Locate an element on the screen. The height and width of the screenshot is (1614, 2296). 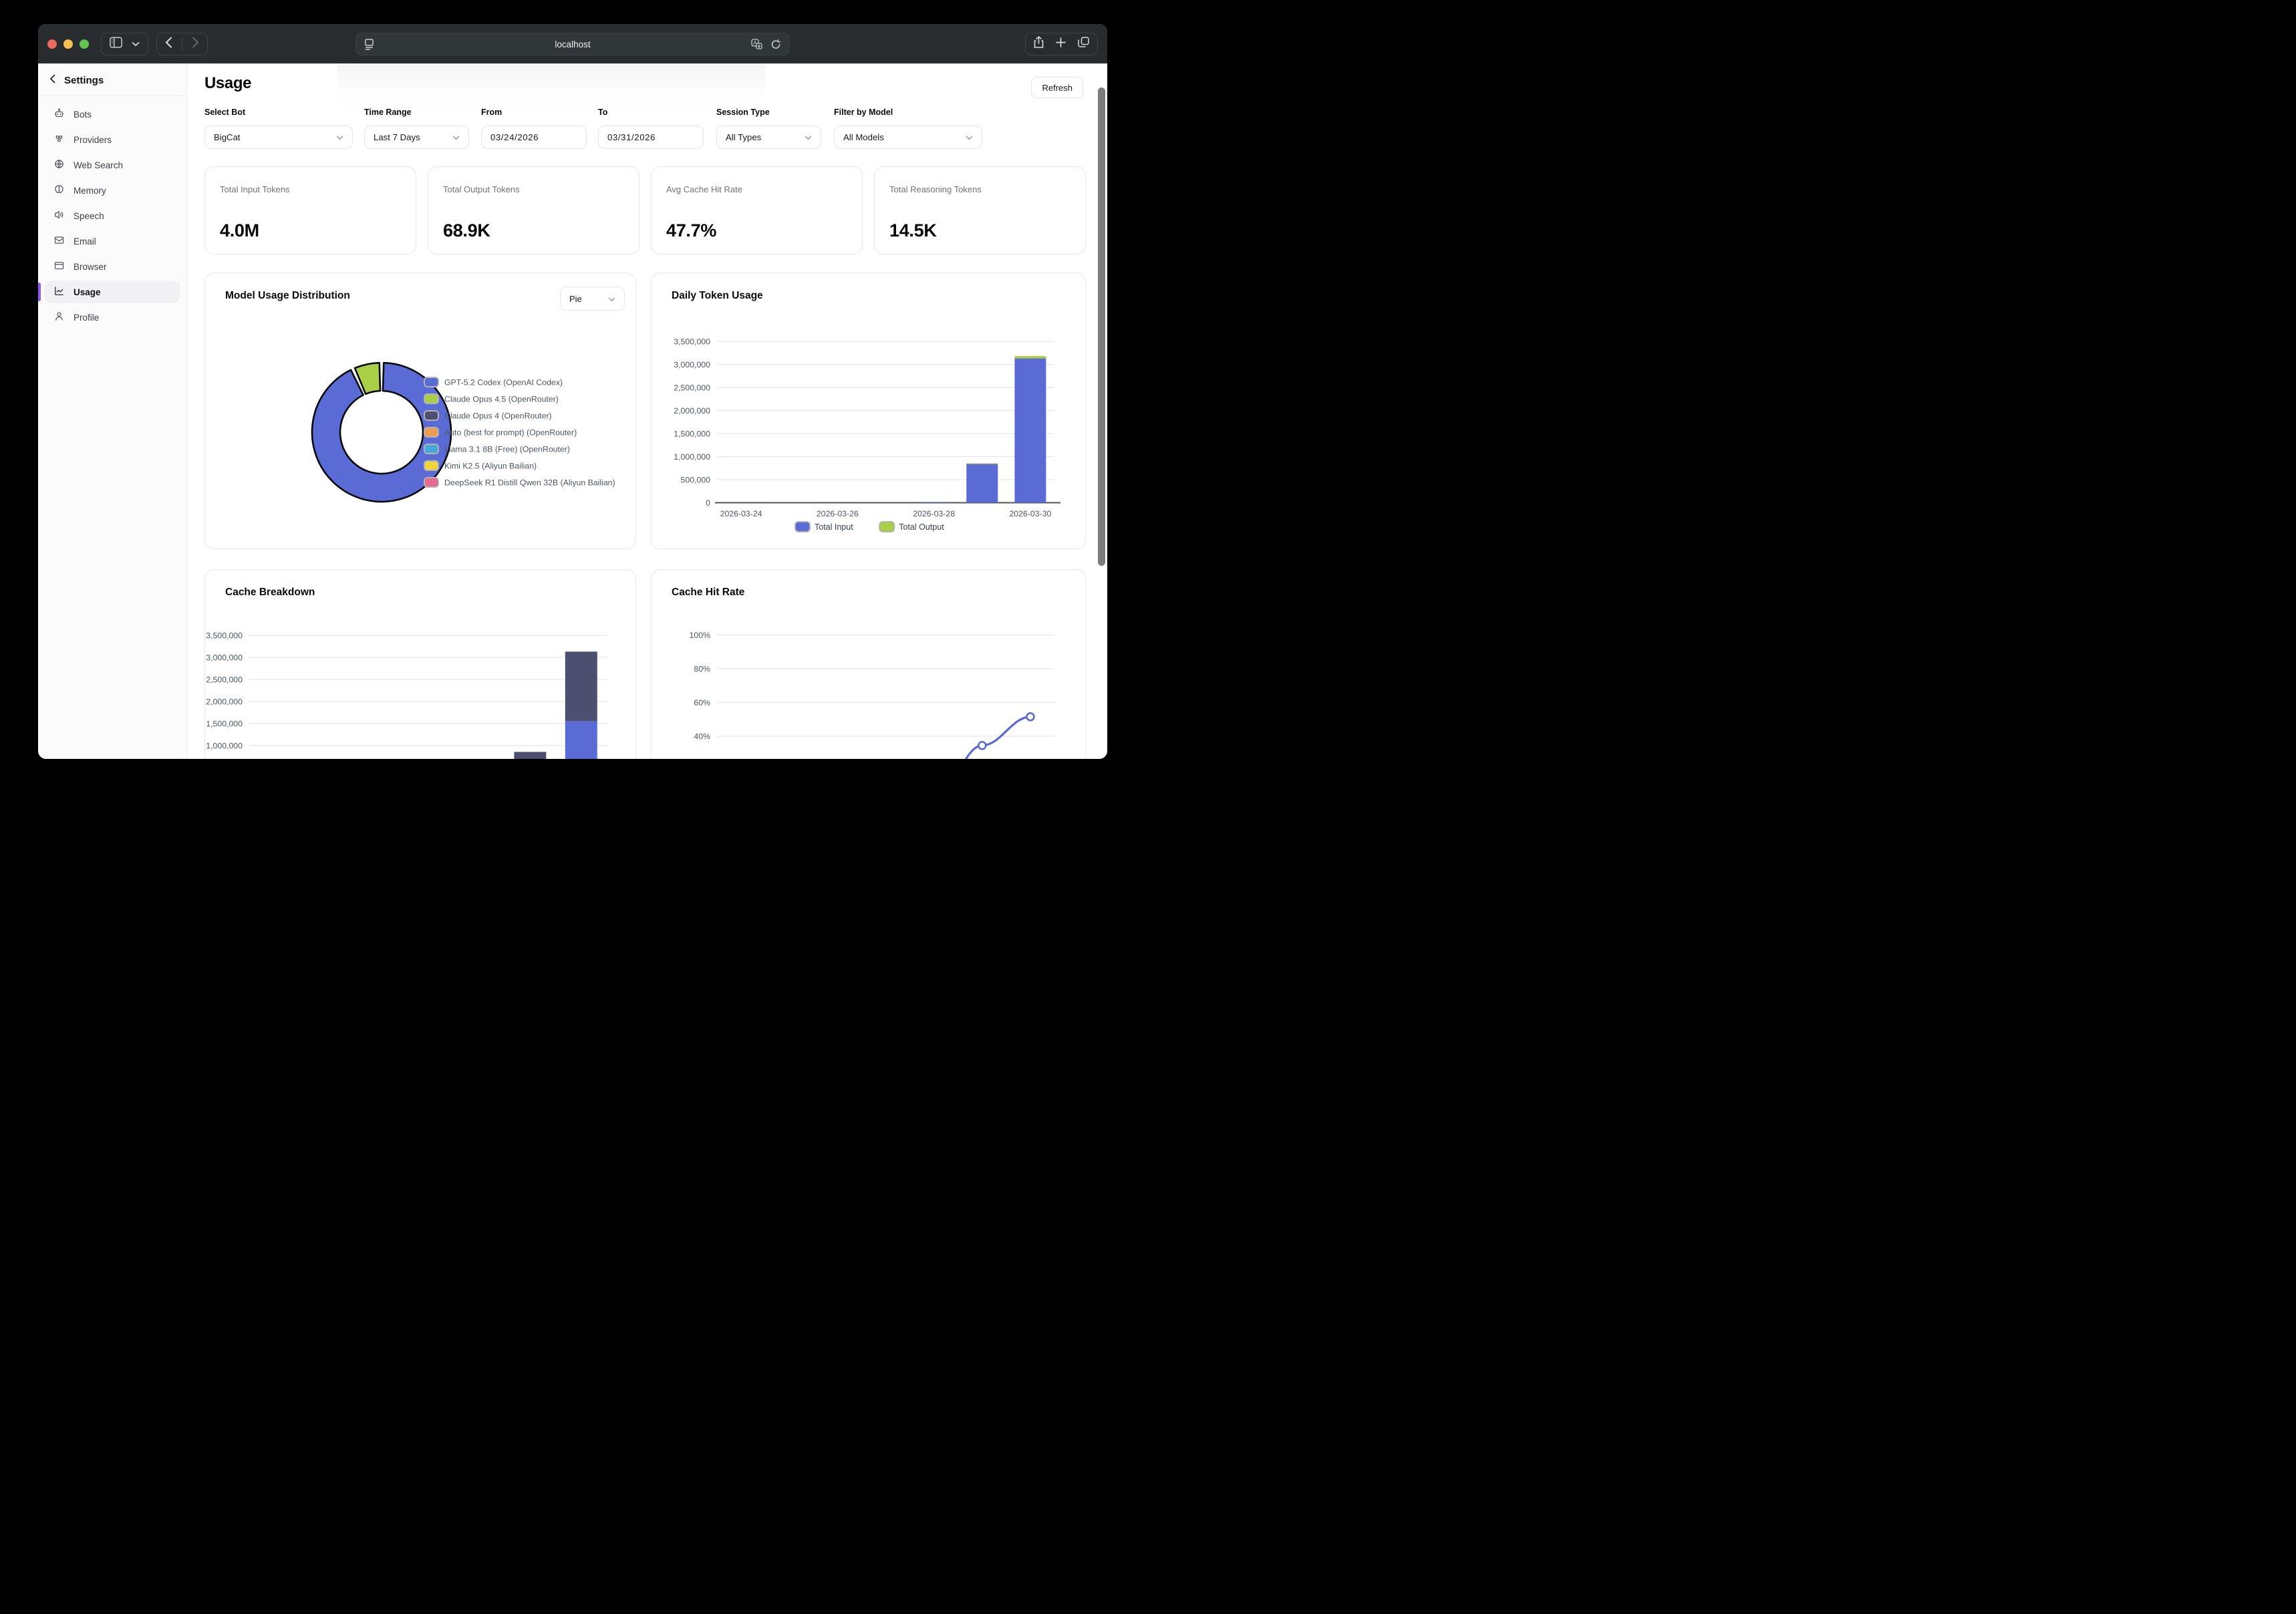
svg-text: GPT-5.2 Codex (OpenAI Codex) is located at coordinates (504, 382).